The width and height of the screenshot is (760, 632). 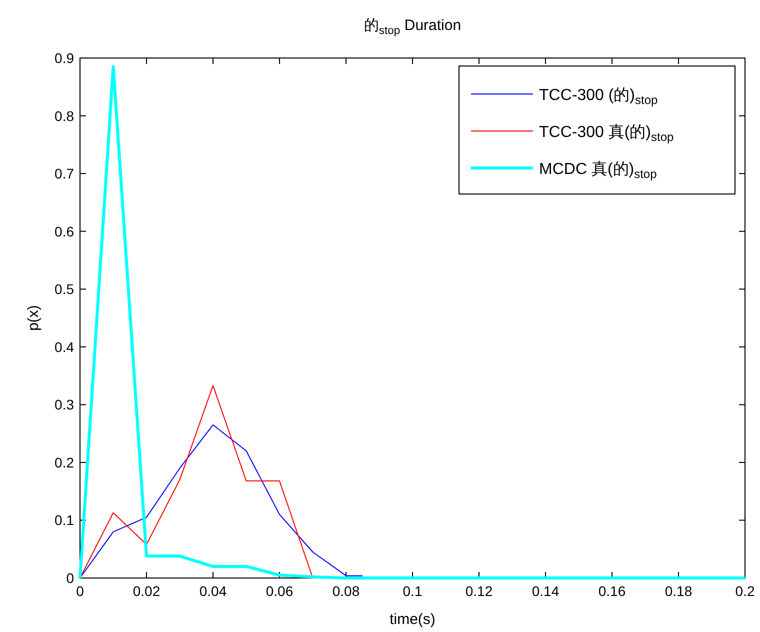 What do you see at coordinates (598, 97) in the screenshot?
I see `legend-label: TCC-300 (的)$_{stop}$` at bounding box center [598, 97].